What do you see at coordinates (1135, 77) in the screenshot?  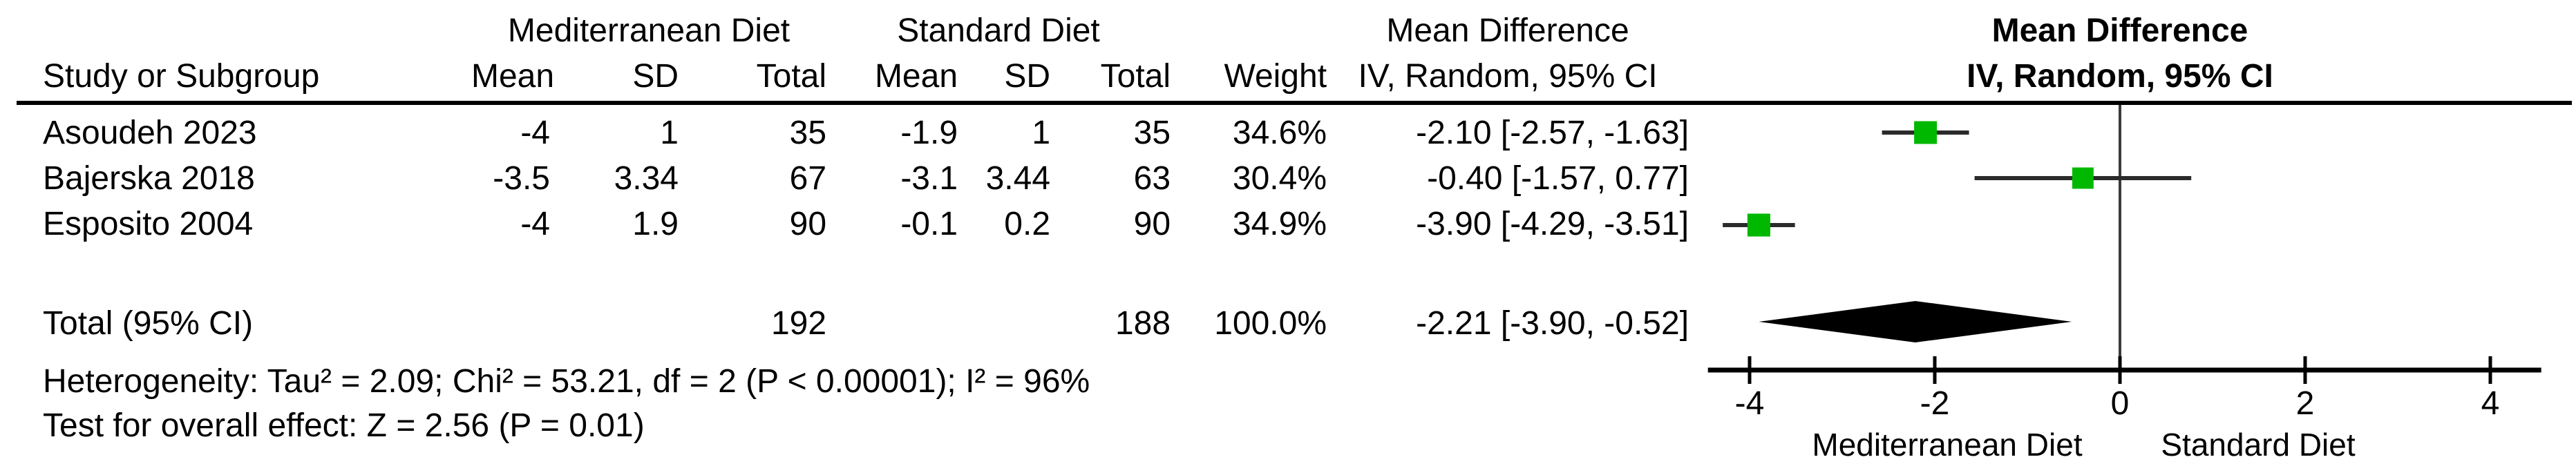 I see `col-total-2: Total` at bounding box center [1135, 77].